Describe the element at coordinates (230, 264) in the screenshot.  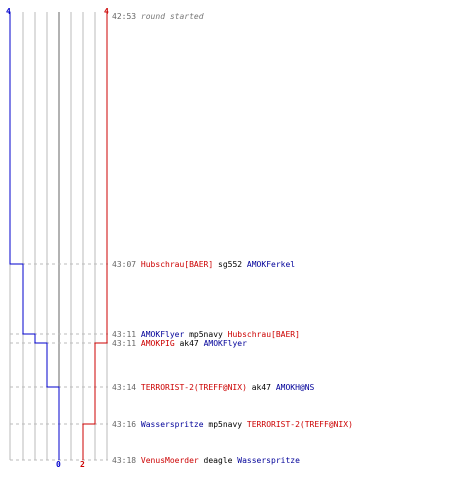
I see `event-weapon: sg552` at that location.